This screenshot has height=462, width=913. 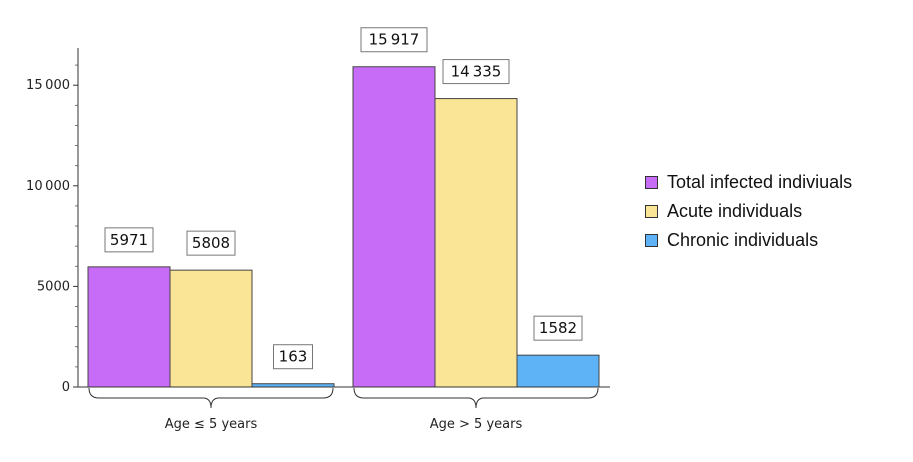 What do you see at coordinates (651, 182) in the screenshot?
I see `legend-swatch-total` at bounding box center [651, 182].